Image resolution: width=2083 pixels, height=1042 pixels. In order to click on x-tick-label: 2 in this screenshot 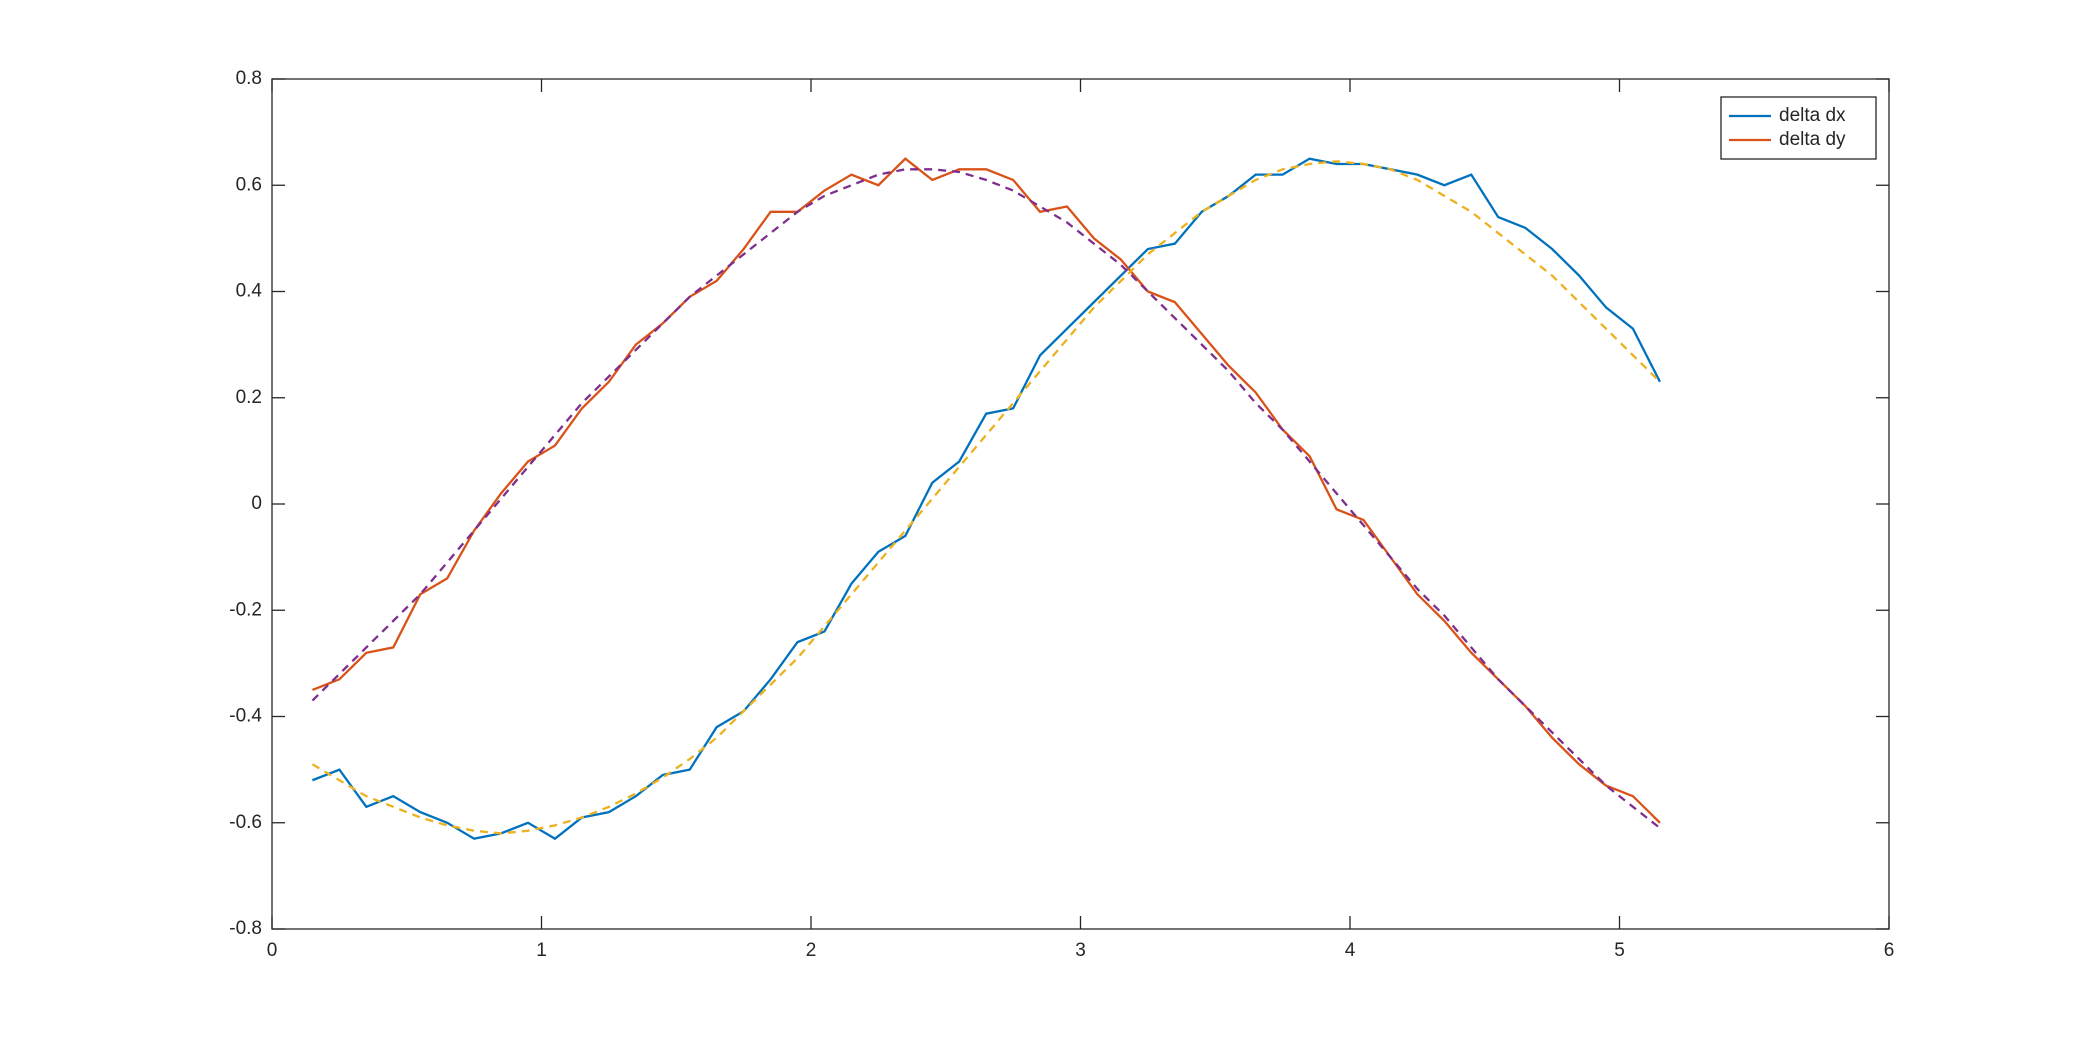, I will do `click(811, 950)`.